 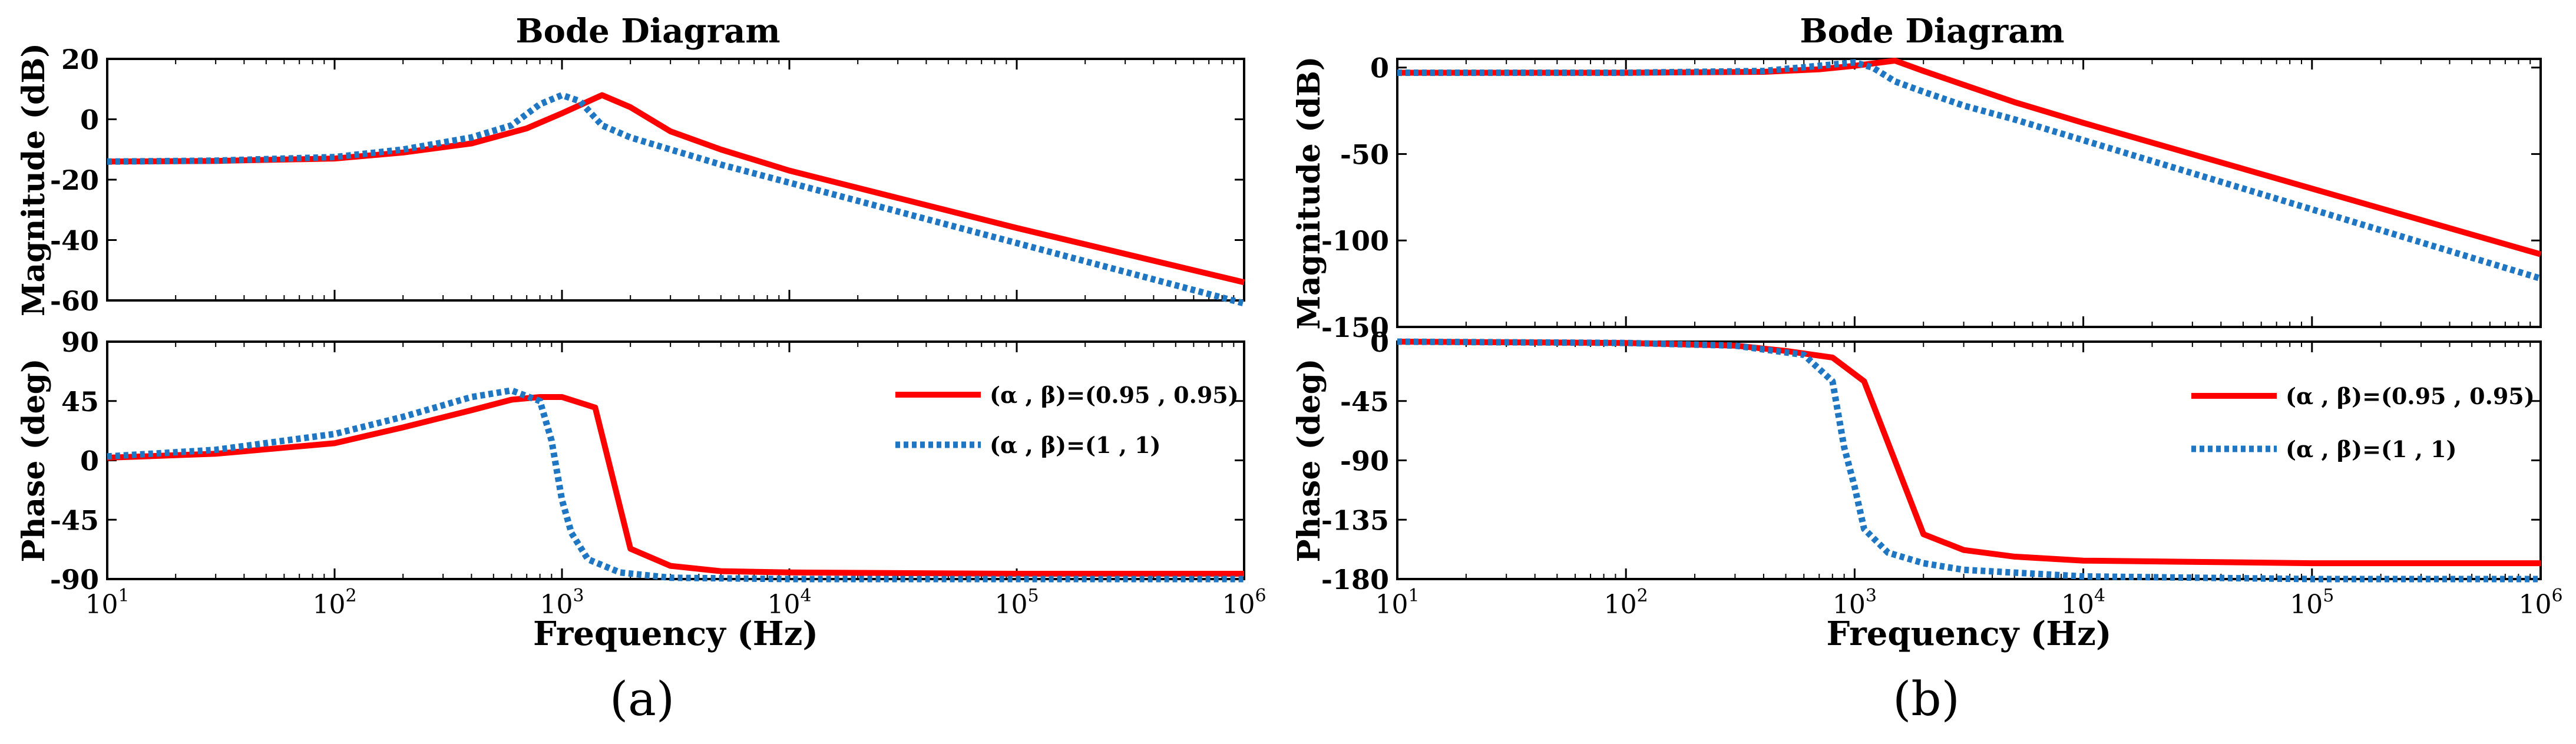 What do you see at coordinates (1355, 327) in the screenshot?
I see `y-tick-label: -150` at bounding box center [1355, 327].